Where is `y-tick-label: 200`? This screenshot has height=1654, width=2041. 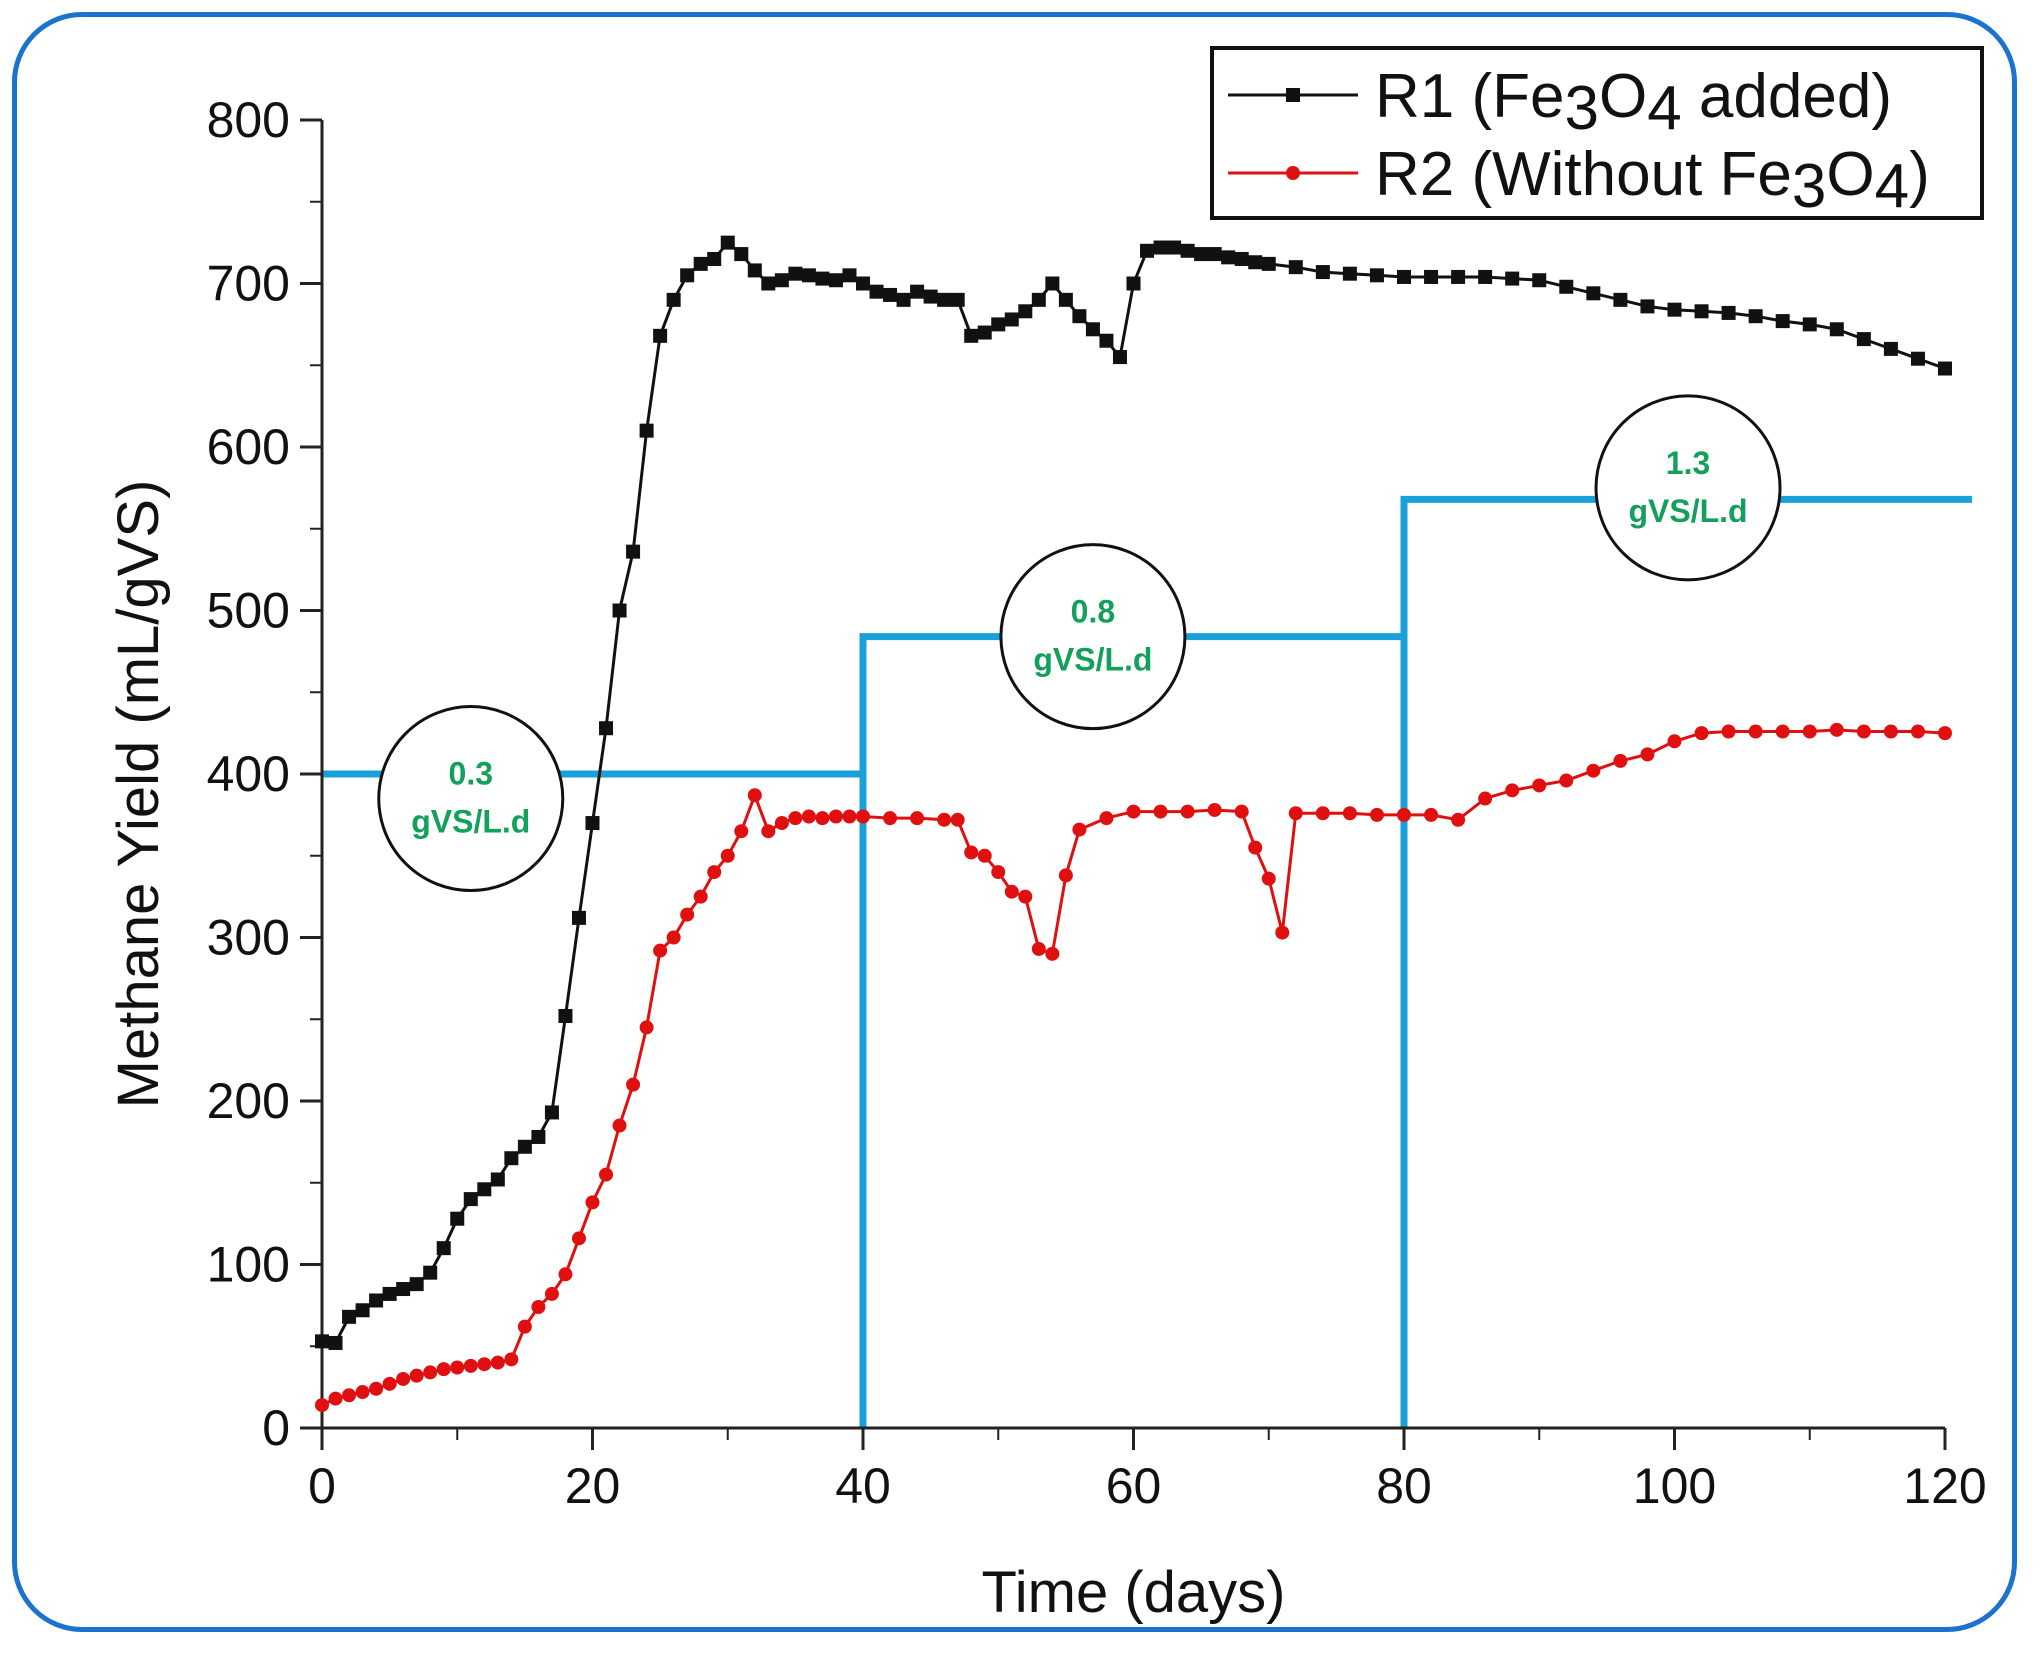 y-tick-label: 200 is located at coordinates (248, 1101).